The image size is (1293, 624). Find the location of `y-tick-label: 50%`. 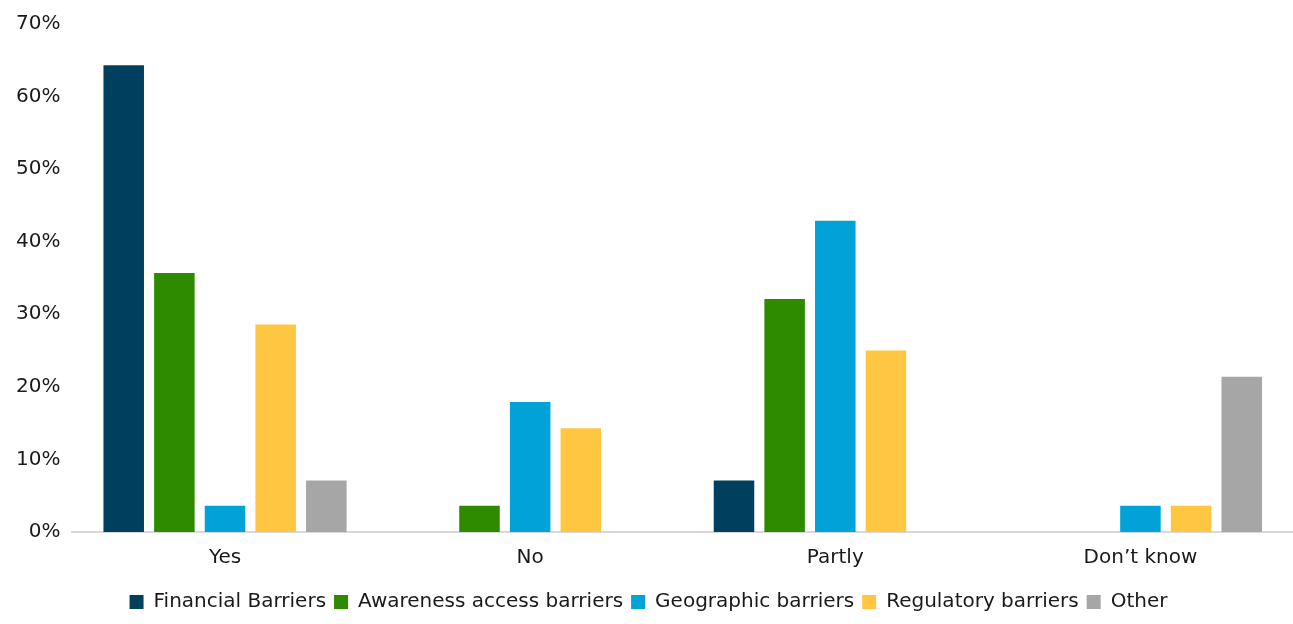

y-tick-label: 50% is located at coordinates (38, 167).